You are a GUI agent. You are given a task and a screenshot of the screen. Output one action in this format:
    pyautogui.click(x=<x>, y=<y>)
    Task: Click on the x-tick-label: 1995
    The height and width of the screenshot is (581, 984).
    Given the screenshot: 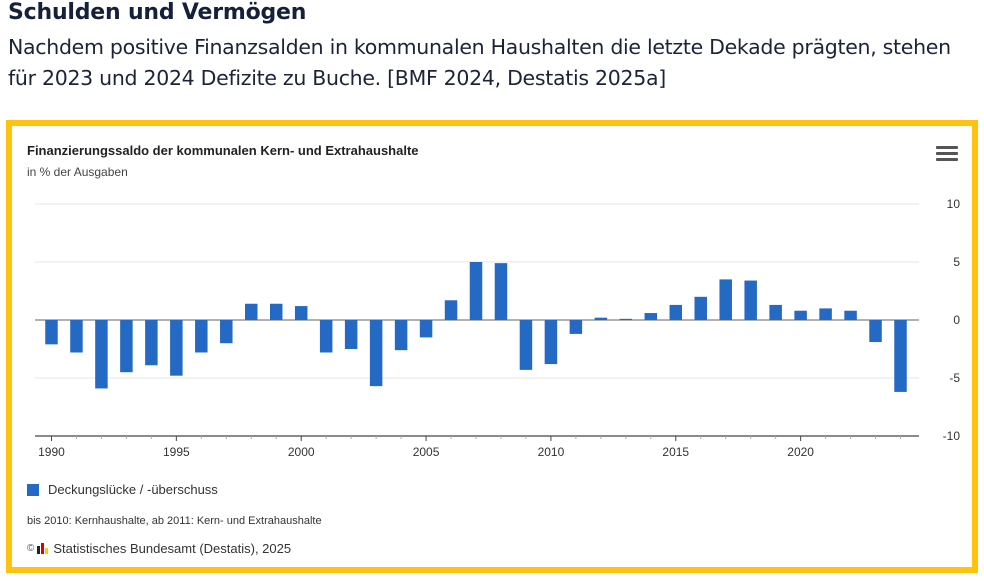 What is the action you would take?
    pyautogui.click(x=176, y=452)
    